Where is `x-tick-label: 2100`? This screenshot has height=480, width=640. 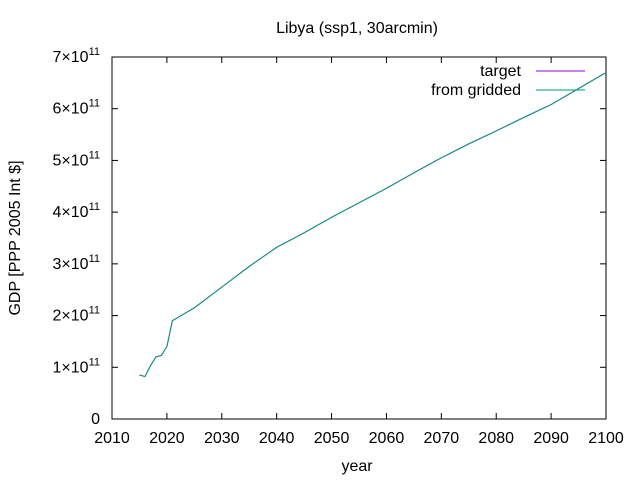
x-tick-label: 2100 is located at coordinates (606, 438).